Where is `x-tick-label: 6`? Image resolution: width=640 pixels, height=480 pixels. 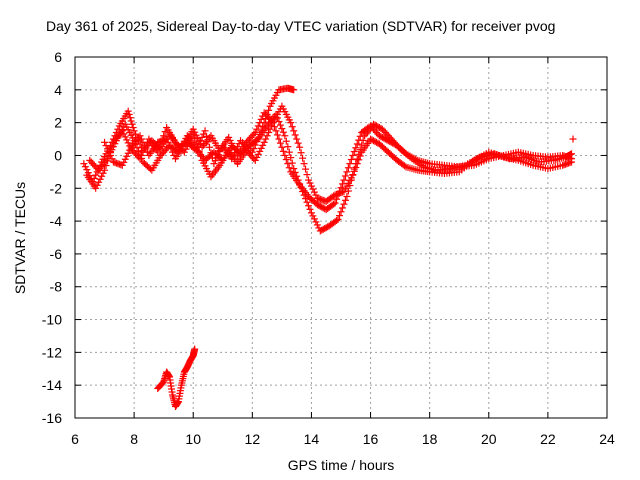 x-tick-label: 6 is located at coordinates (75, 439).